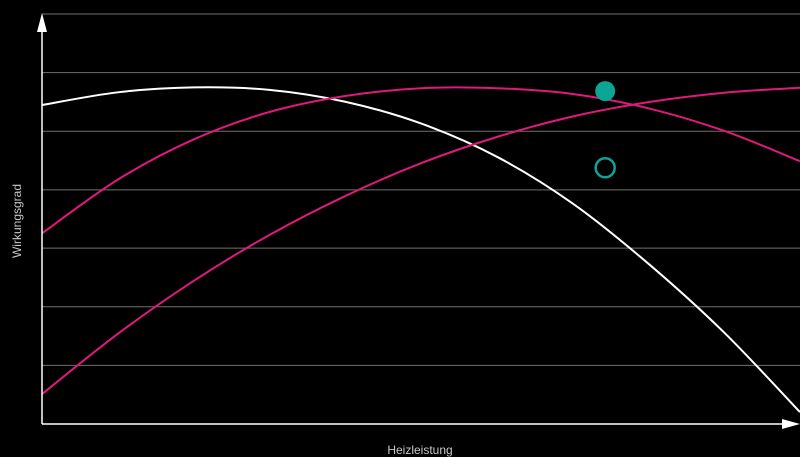 This screenshot has height=457, width=800. Describe the element at coordinates (419, 450) in the screenshot. I see `x-axis-label: Heizleistung` at that location.